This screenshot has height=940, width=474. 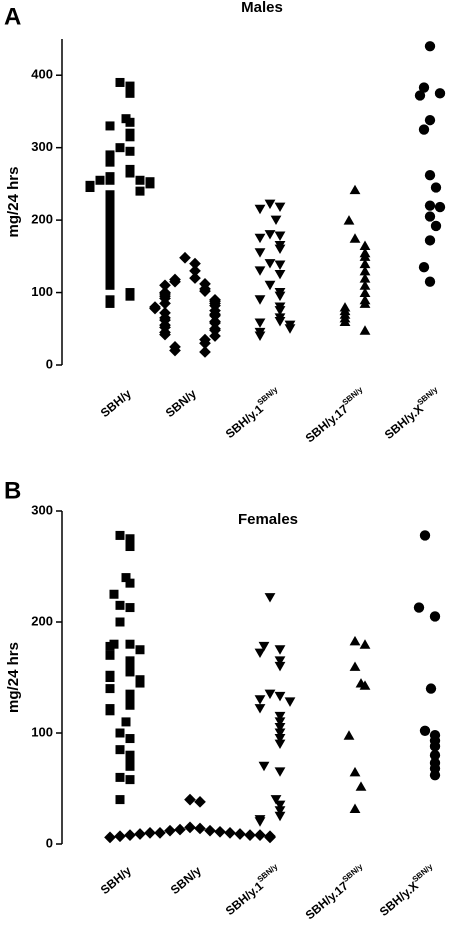 What do you see at coordinates (12, 16) in the screenshot?
I see `panel-label: A` at bounding box center [12, 16].